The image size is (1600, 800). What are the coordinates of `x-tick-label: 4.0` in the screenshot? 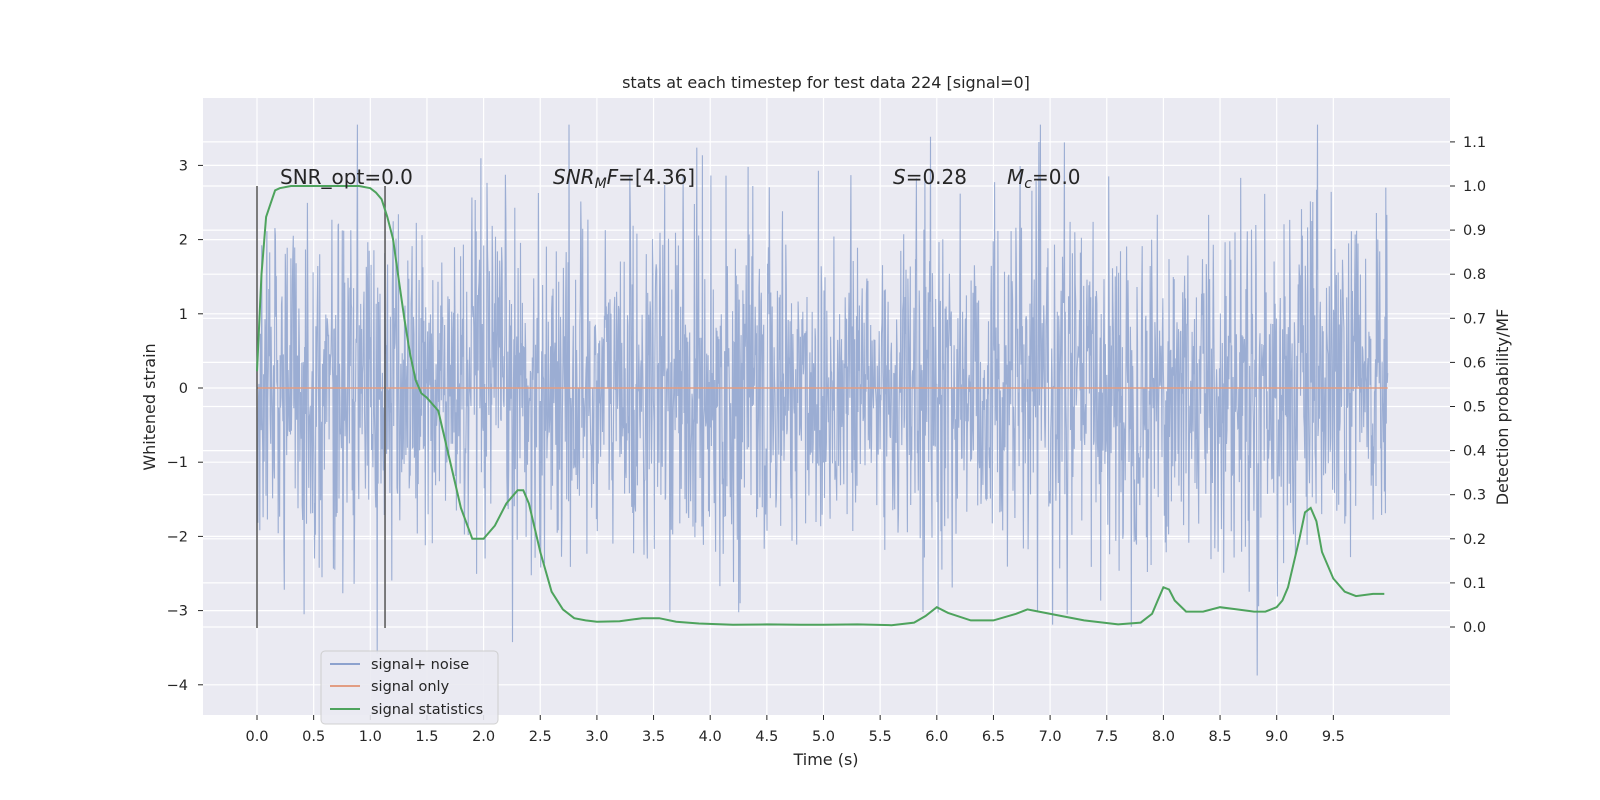 It's located at (710, 737).